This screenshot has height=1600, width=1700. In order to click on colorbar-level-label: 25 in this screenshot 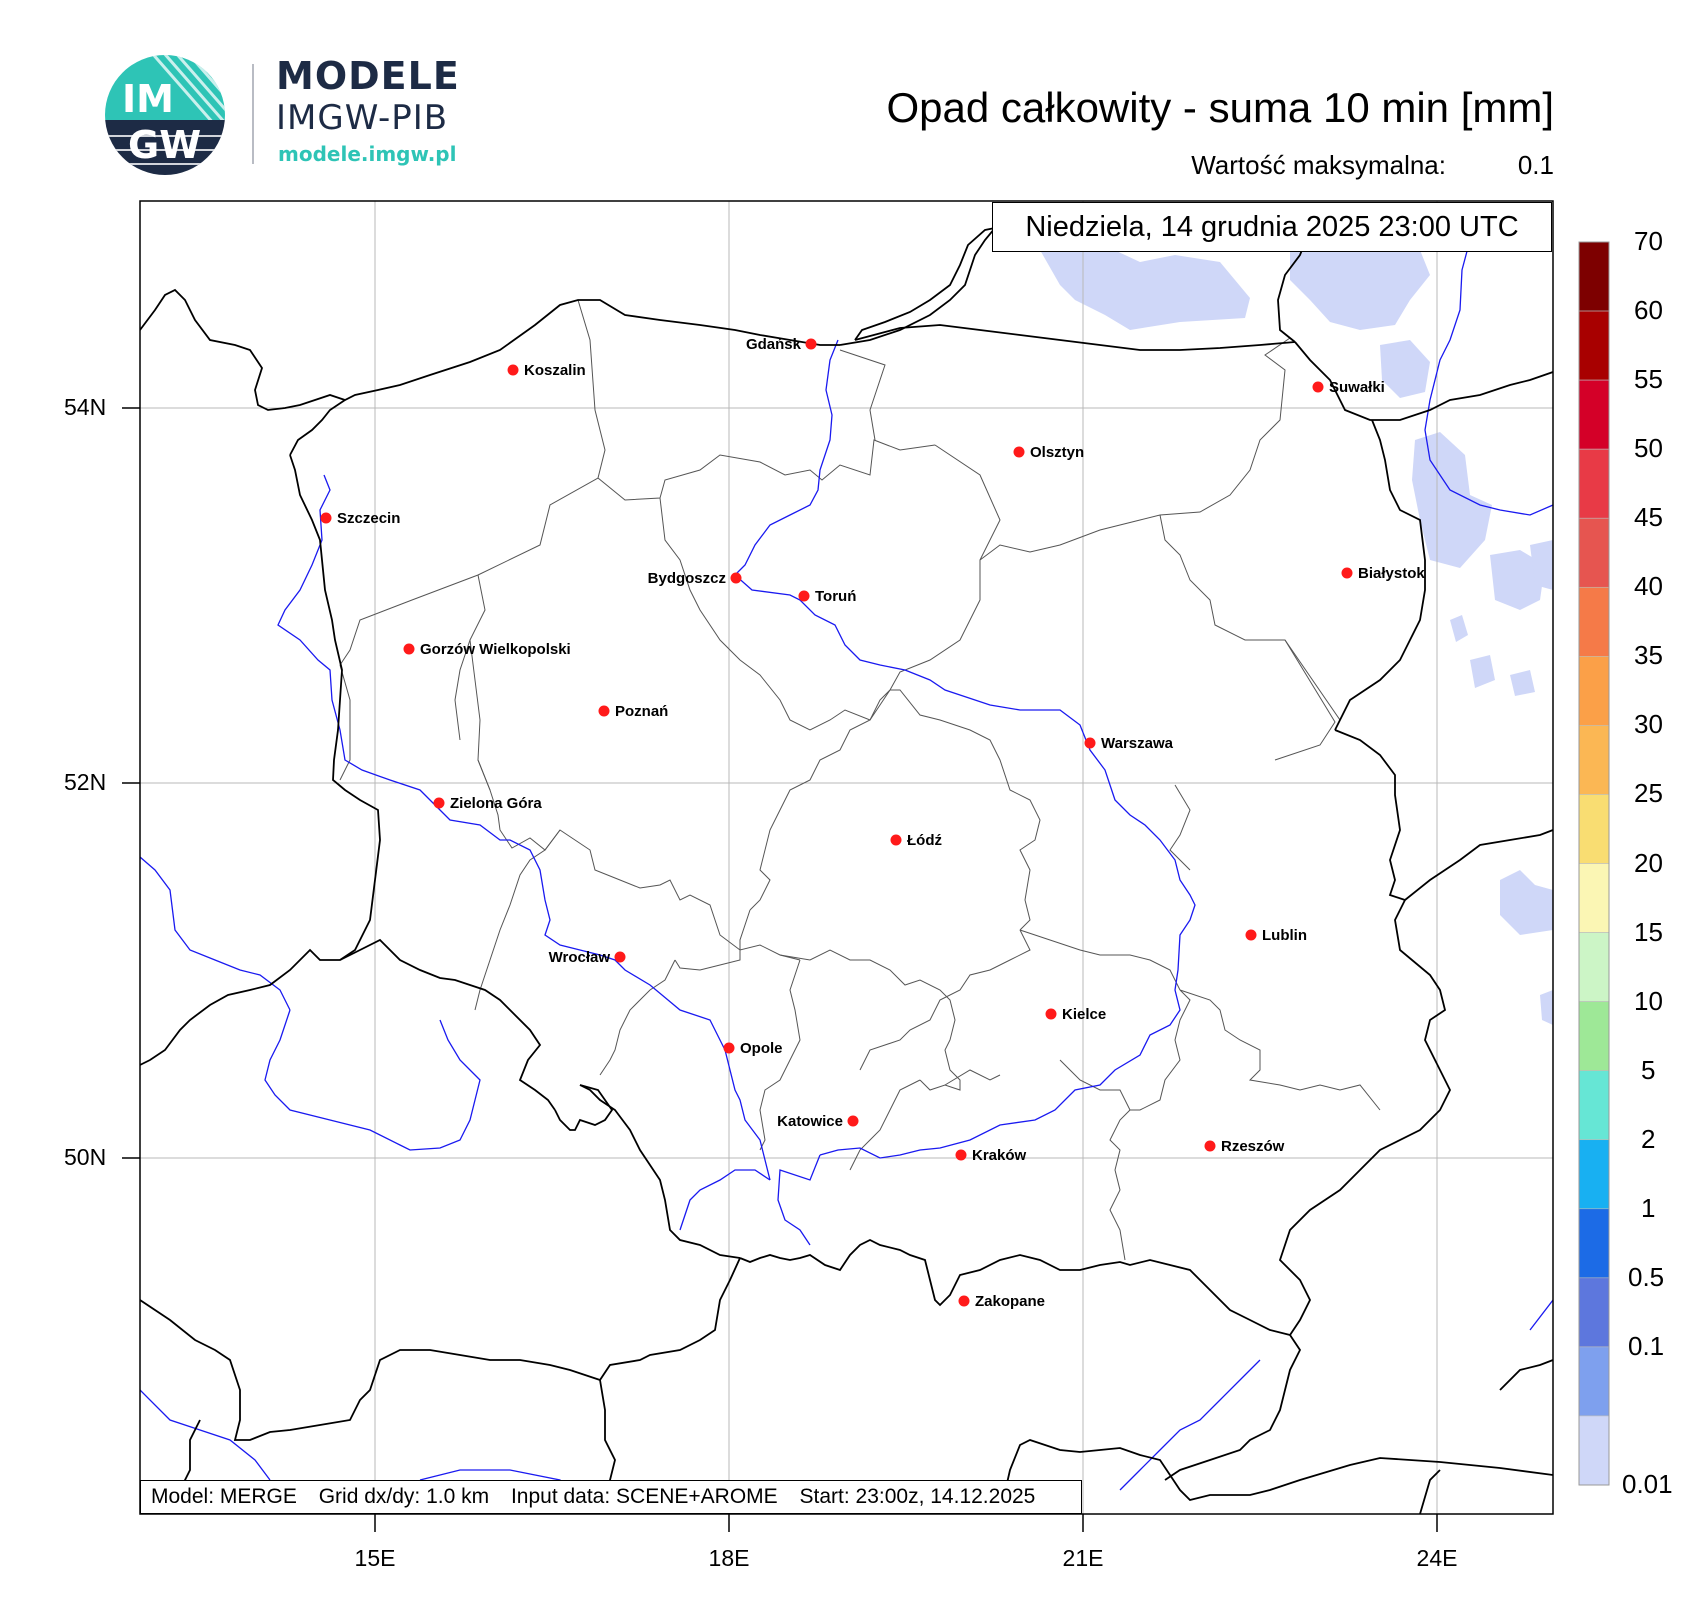, I will do `click(1648, 793)`.